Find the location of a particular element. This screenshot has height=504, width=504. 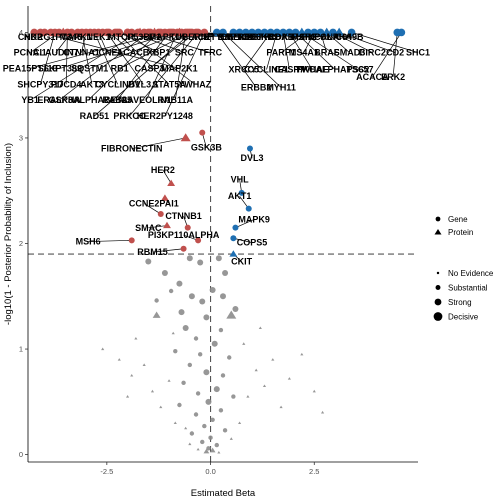

point-label: CD2 is located at coordinates (395, 53).